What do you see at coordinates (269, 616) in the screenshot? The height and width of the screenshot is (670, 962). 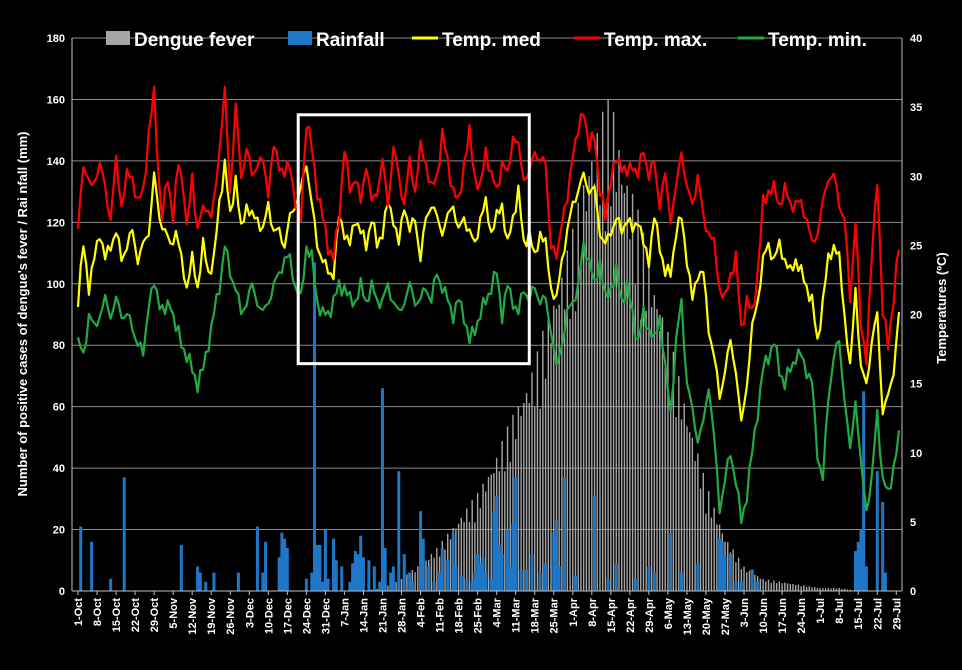 I see `x-tick-label: 10-Dec` at bounding box center [269, 616].